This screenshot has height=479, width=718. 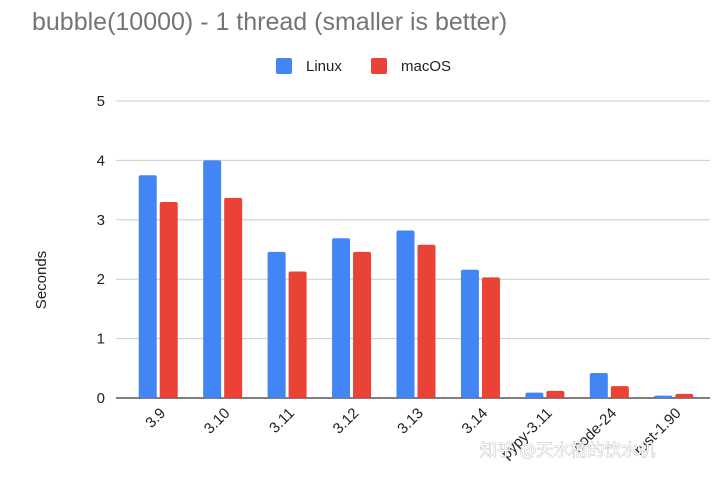 I want to click on y-tick-label: 4, so click(x=101, y=160).